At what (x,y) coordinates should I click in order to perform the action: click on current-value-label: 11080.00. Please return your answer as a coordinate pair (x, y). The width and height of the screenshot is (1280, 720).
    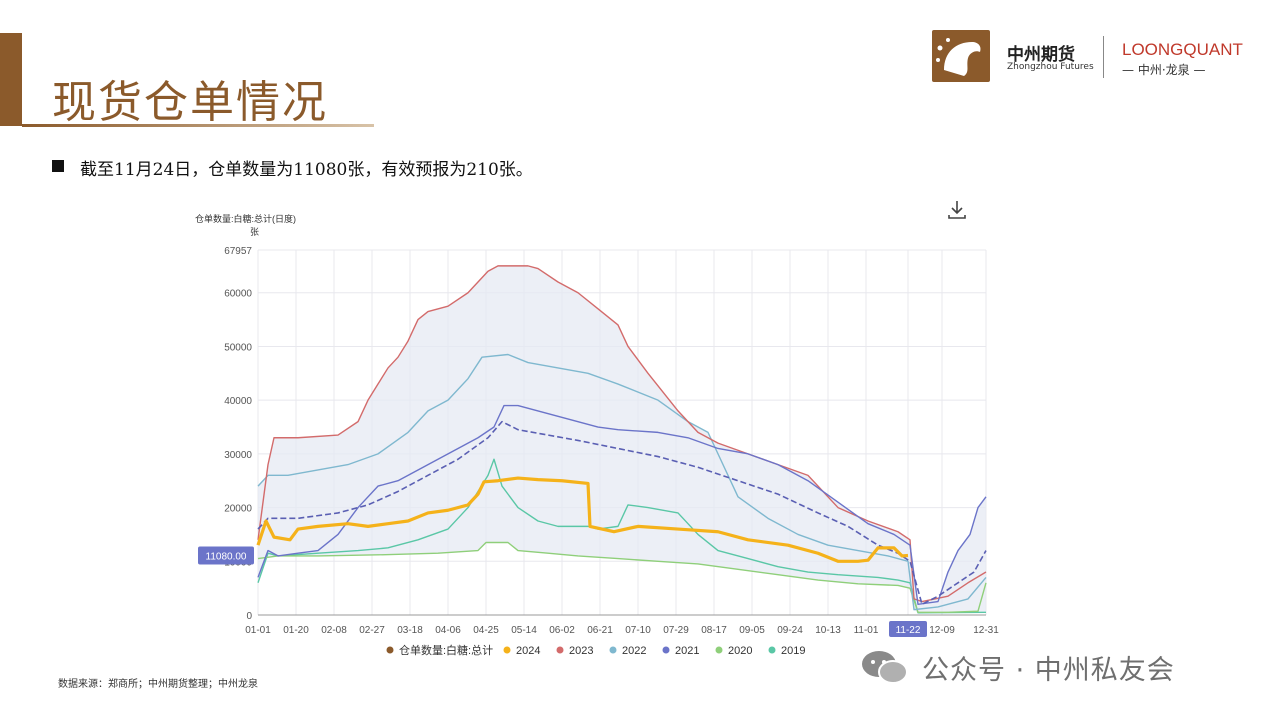
    Looking at the image, I should click on (226, 555).